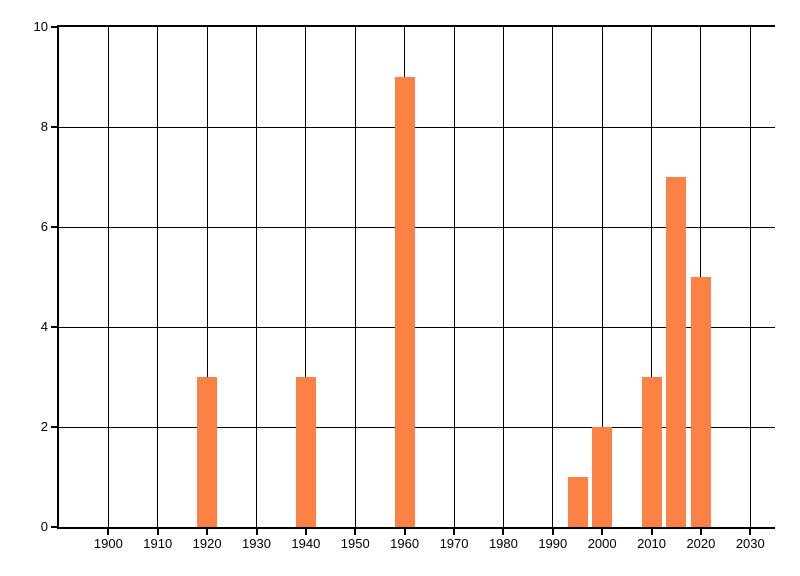  What do you see at coordinates (44, 326) in the screenshot?
I see `y-tick-label: 4` at bounding box center [44, 326].